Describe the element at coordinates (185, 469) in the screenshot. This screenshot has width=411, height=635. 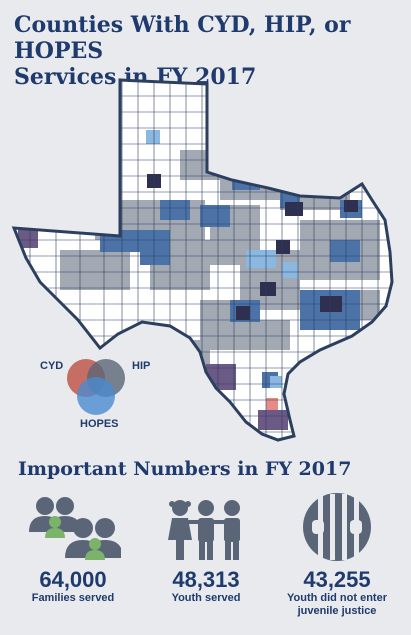
I see `numbers-title: Important Numbers in FY 2017` at that location.